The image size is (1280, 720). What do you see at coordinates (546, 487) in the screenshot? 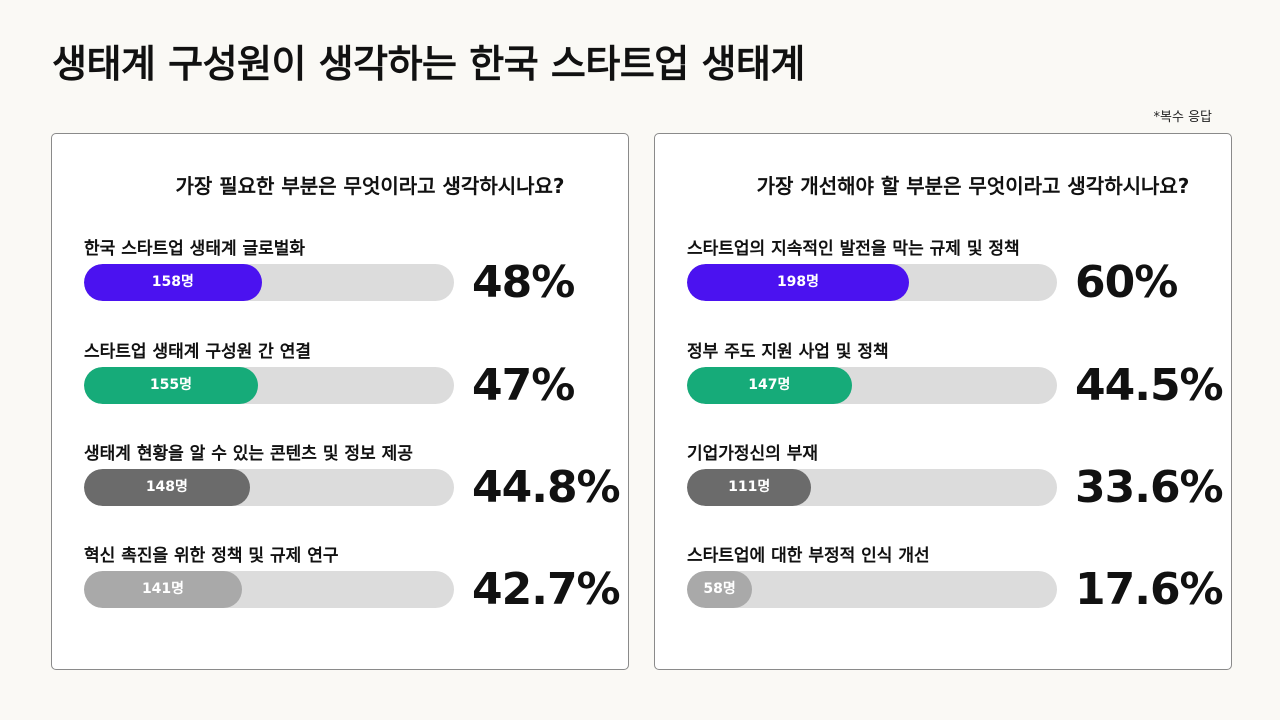
I see `bar-percent-label: 44.8%` at bounding box center [546, 487].